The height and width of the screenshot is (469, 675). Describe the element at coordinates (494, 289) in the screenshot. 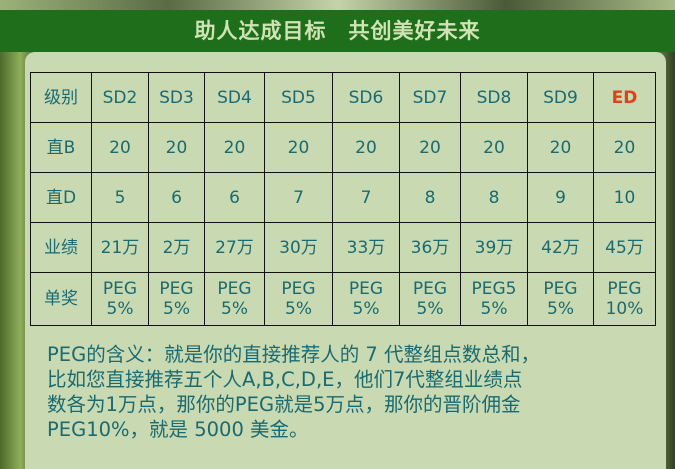

I see `cell-line: PEG5` at that location.